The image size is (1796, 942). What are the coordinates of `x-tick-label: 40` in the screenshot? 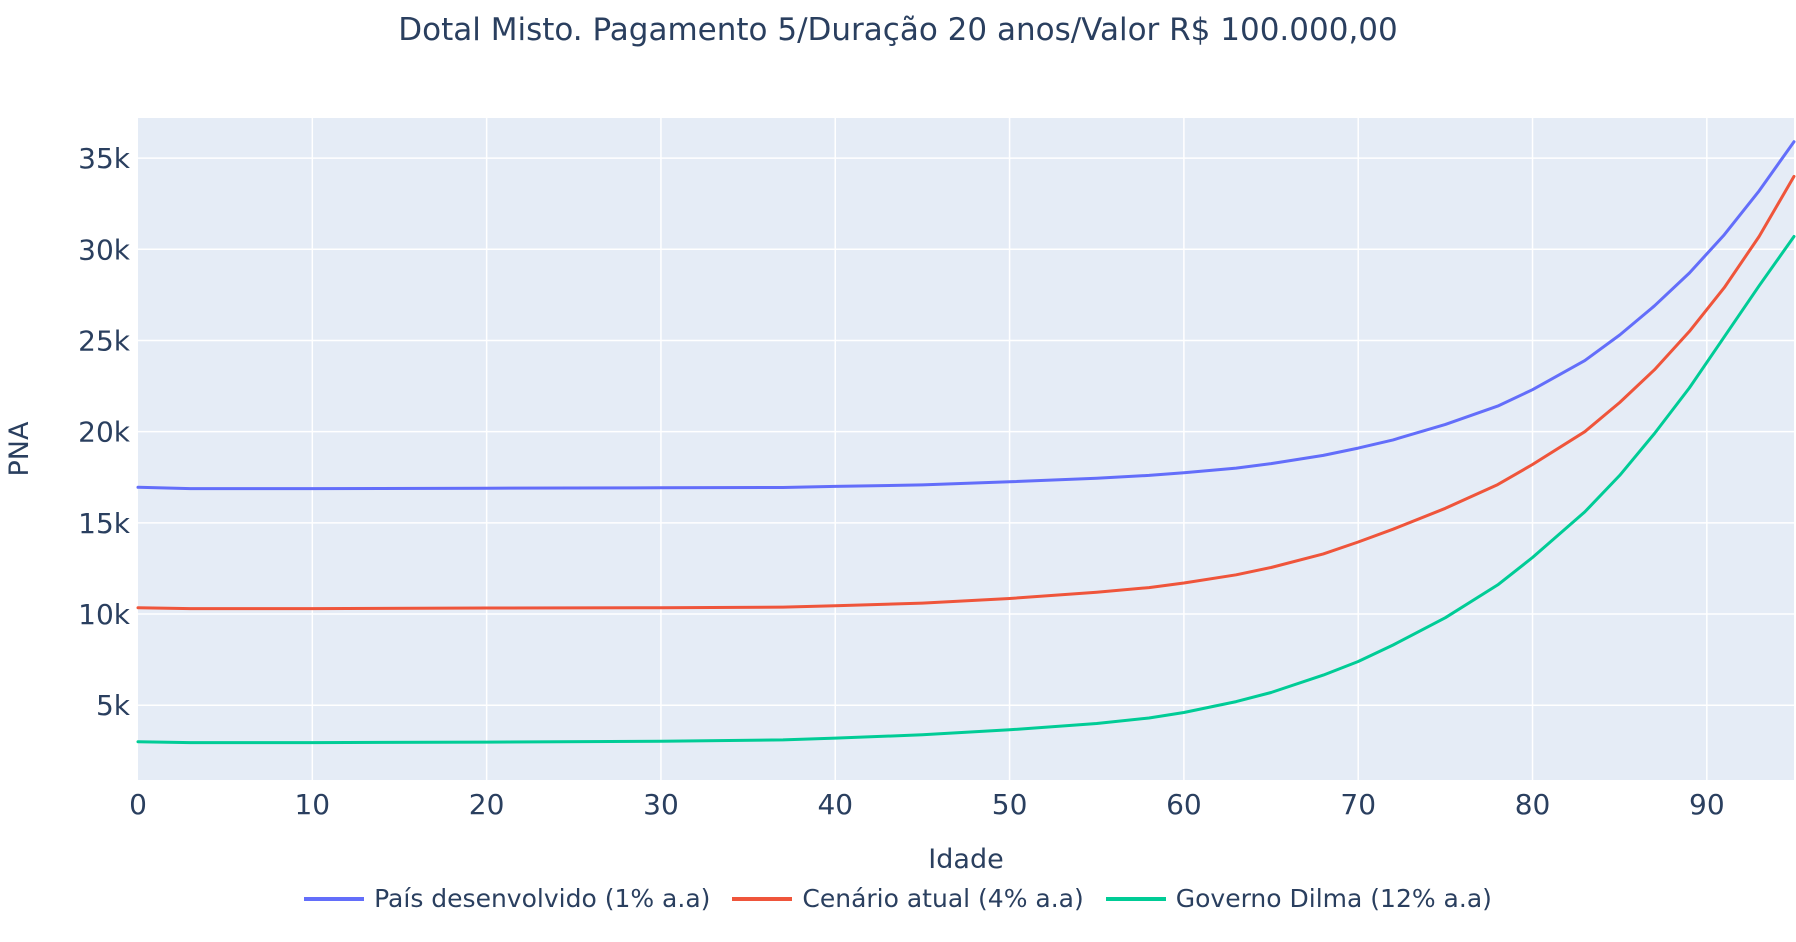 It's located at (835, 804).